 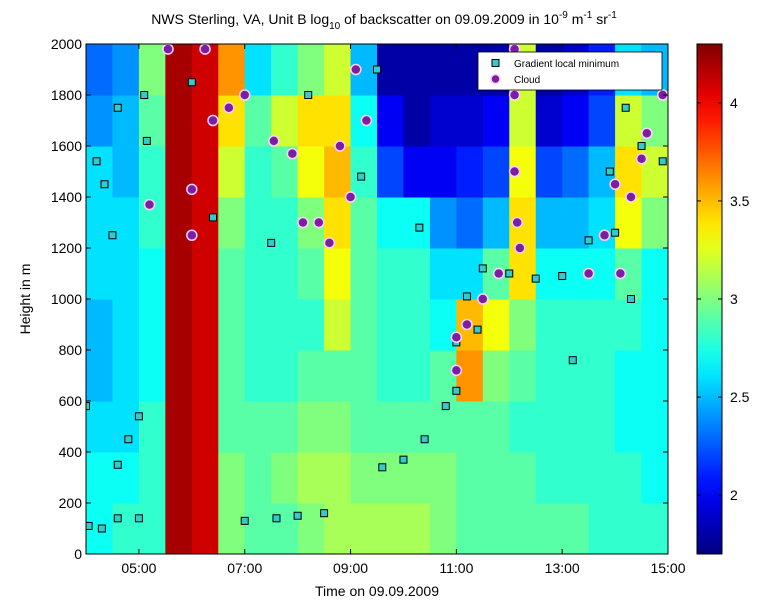 What do you see at coordinates (71, 350) in the screenshot?
I see `y-tick-label: 800` at bounding box center [71, 350].